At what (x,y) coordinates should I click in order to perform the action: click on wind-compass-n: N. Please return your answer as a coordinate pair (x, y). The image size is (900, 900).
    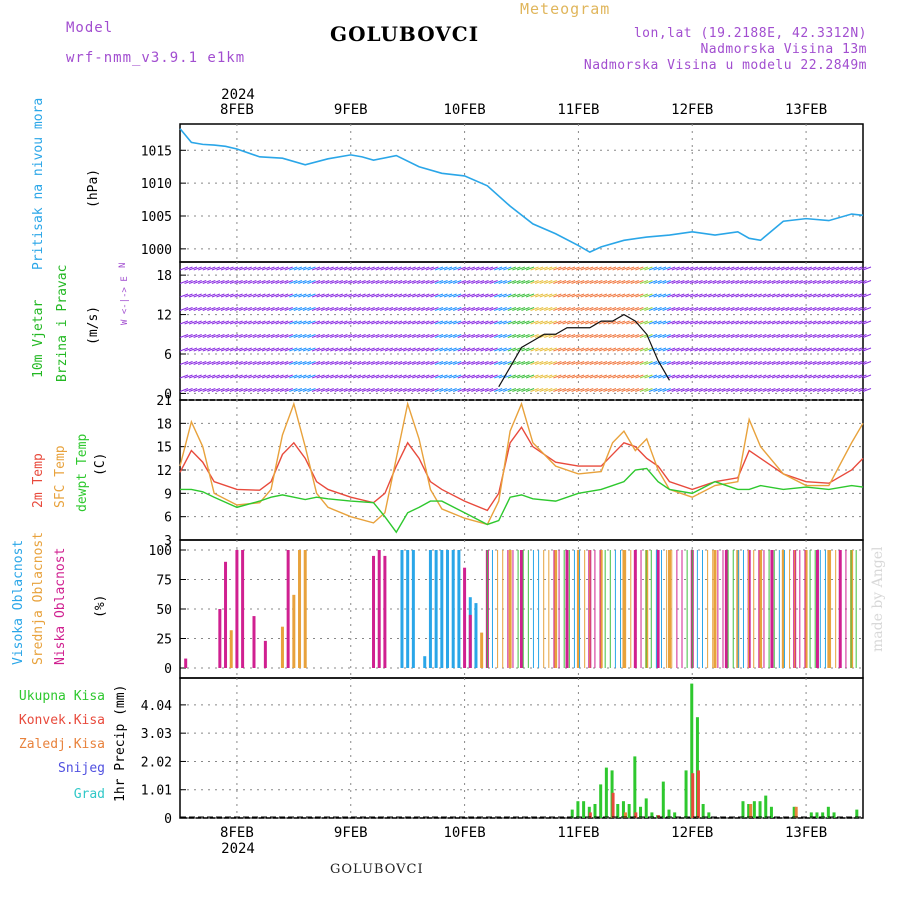
    Looking at the image, I should click on (123, 265).